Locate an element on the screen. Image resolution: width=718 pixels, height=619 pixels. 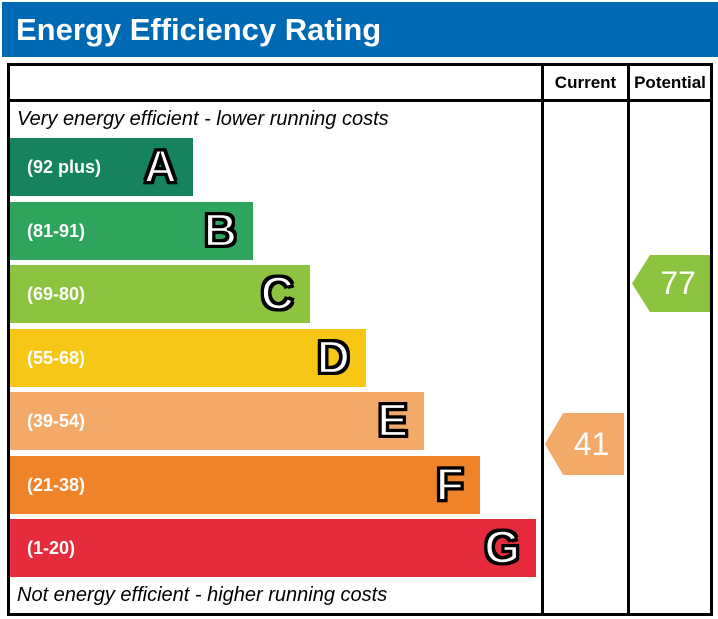
current-column-divider is located at coordinates (542, 339).